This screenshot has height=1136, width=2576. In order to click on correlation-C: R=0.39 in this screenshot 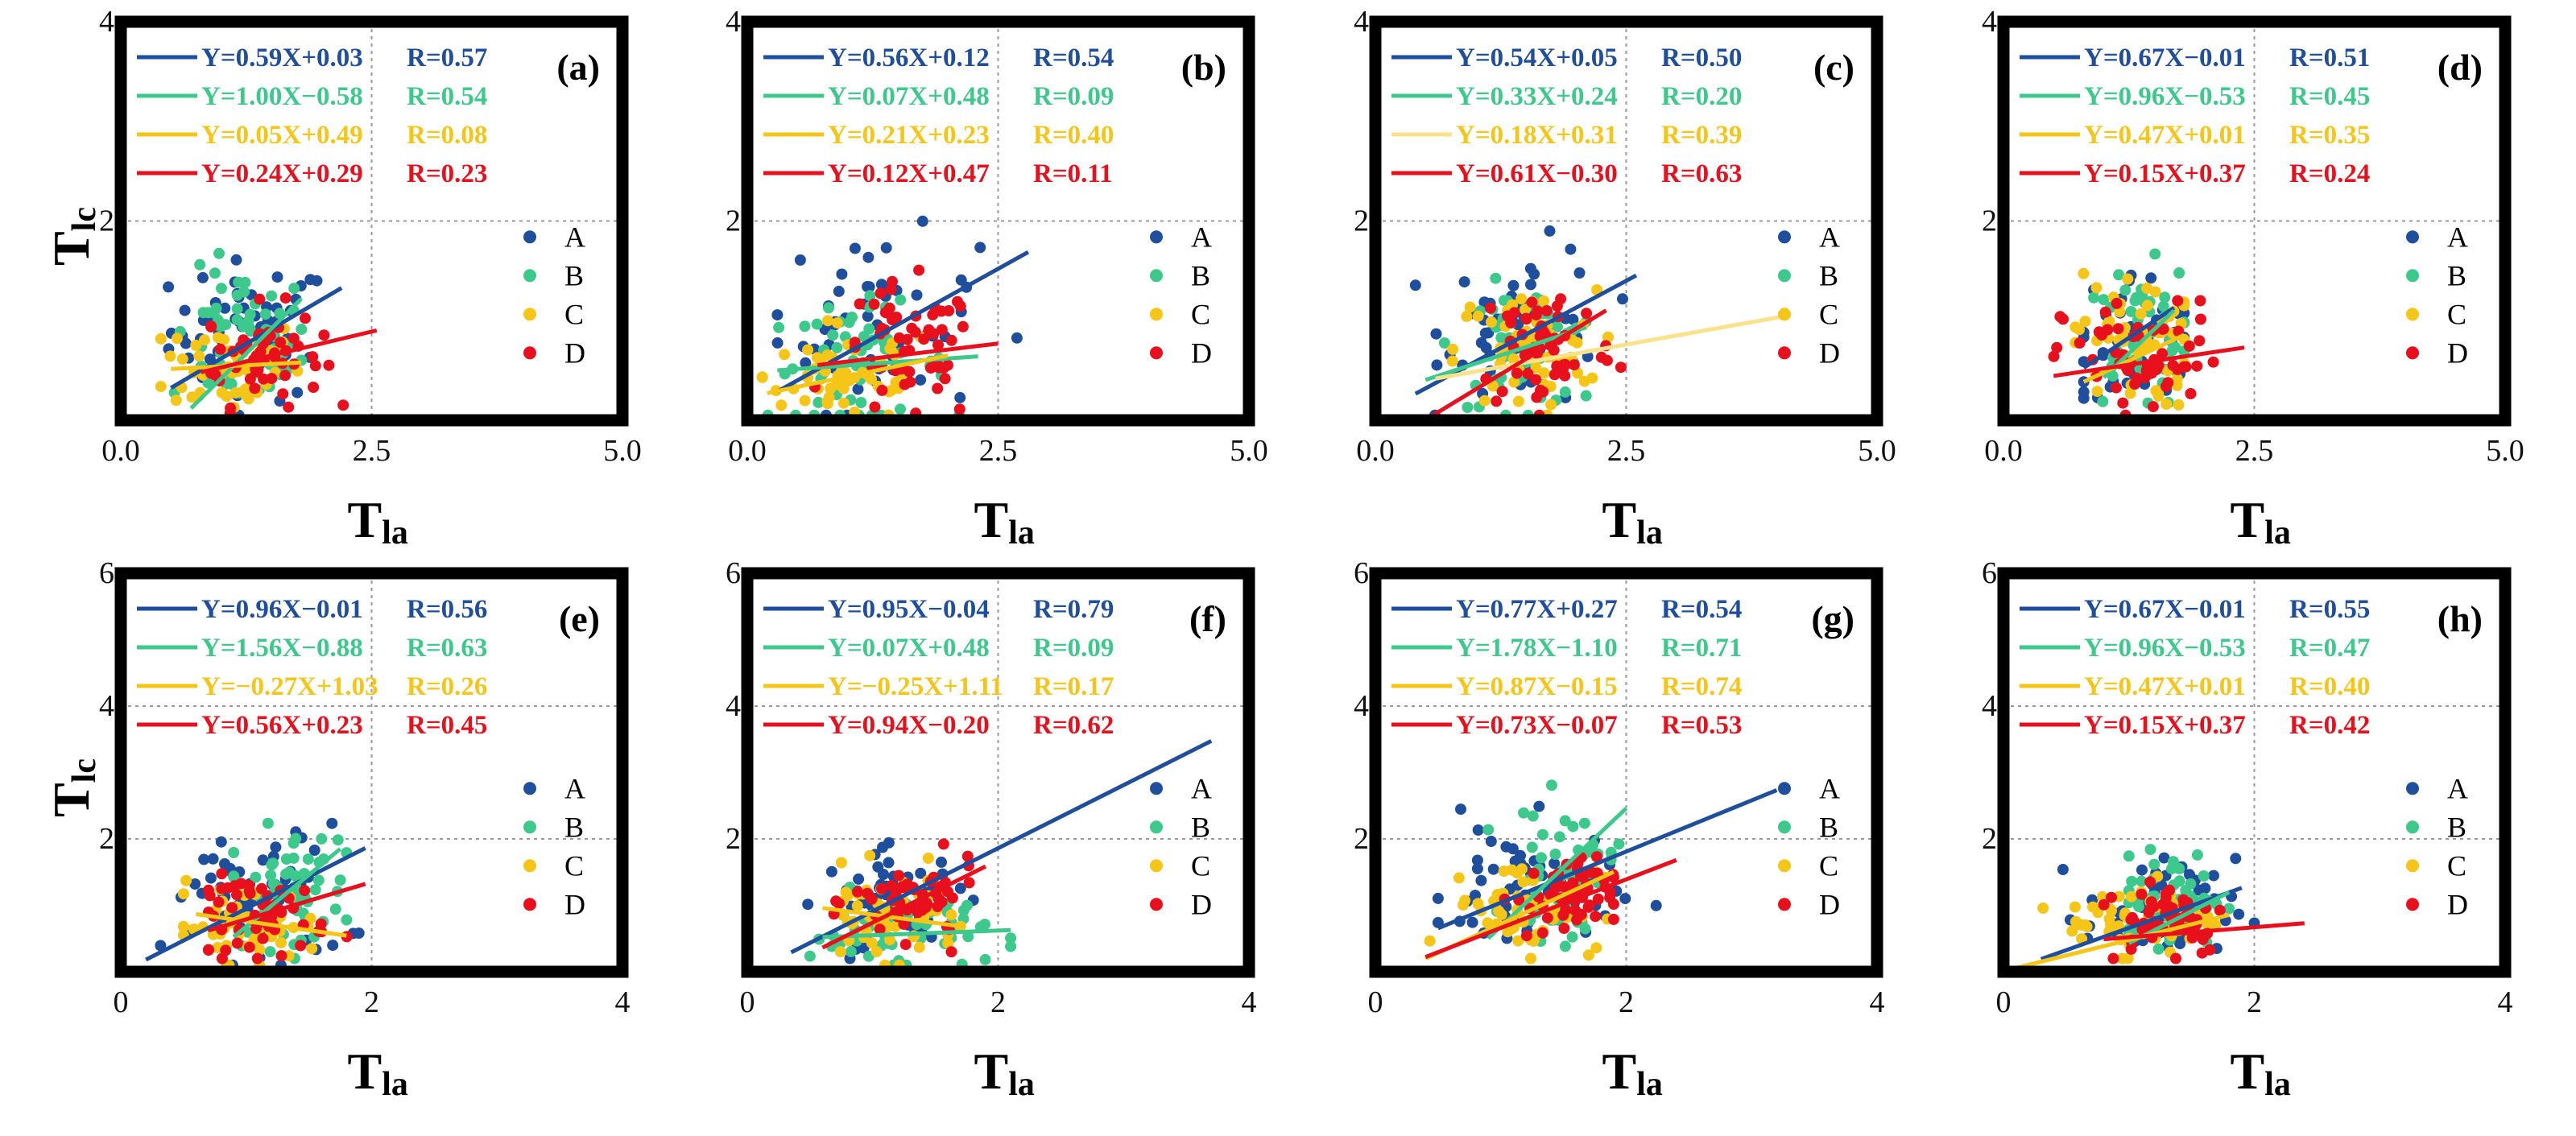, I will do `click(1701, 136)`.